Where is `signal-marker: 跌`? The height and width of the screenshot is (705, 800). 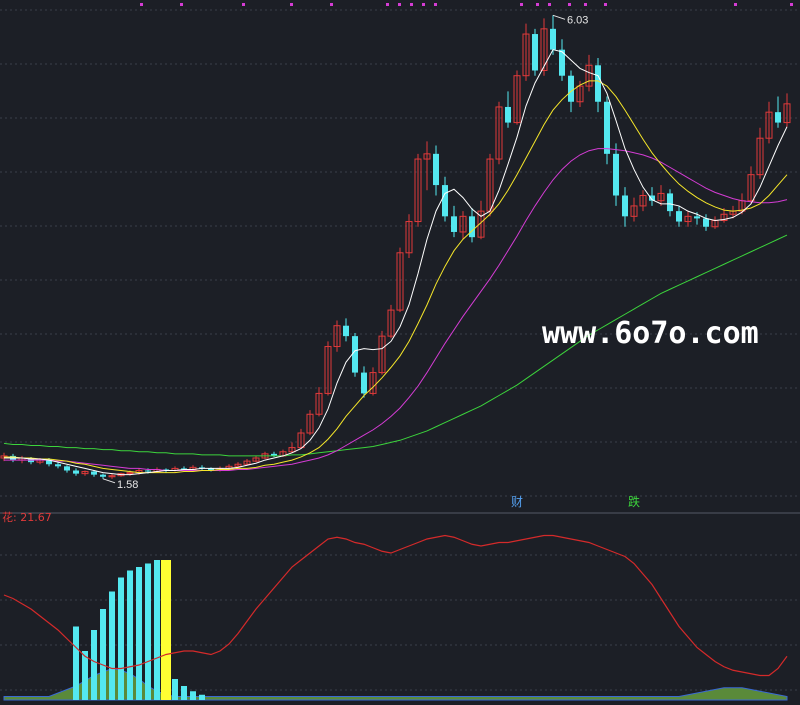
signal-marker: 跌 is located at coordinates (634, 501).